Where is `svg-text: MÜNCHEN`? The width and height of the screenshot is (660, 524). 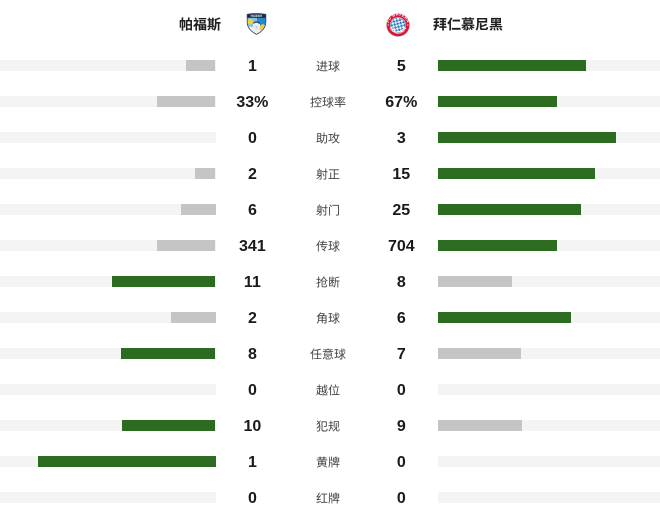 svg-text: MÜNCHEN is located at coordinates (398, 30).